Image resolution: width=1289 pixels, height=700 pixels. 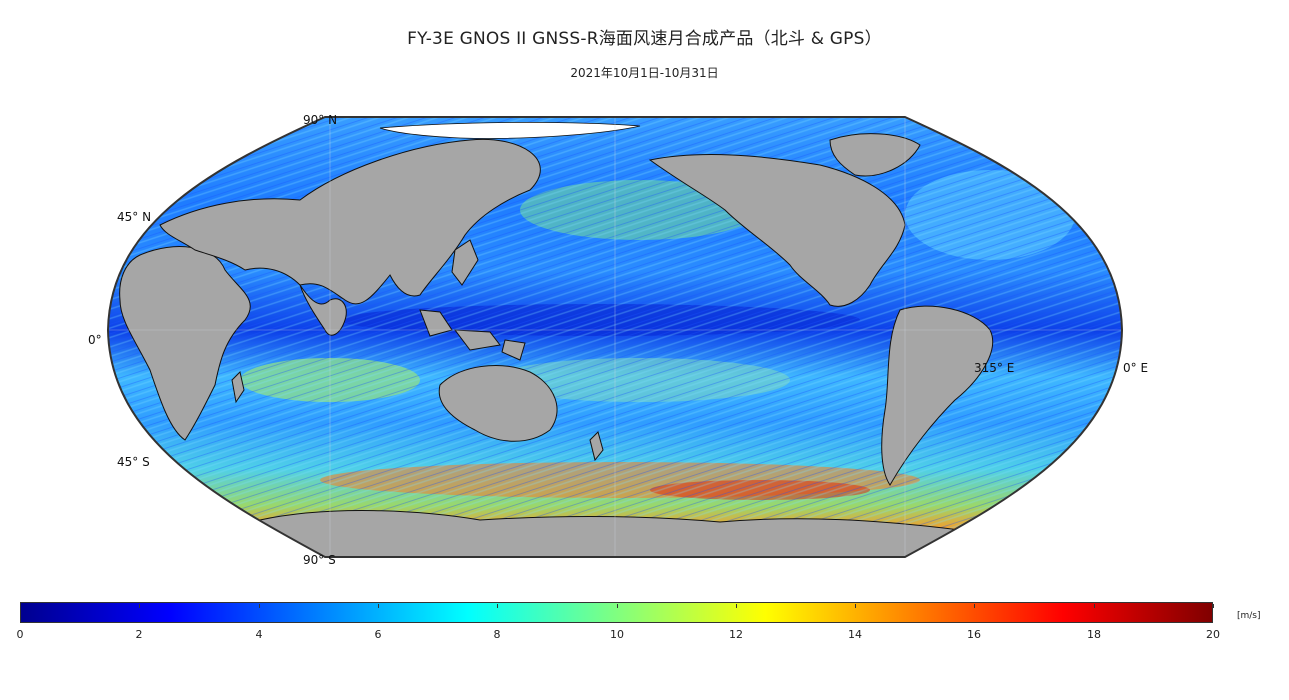 I want to click on arctic-ice, so click(x=510, y=130).